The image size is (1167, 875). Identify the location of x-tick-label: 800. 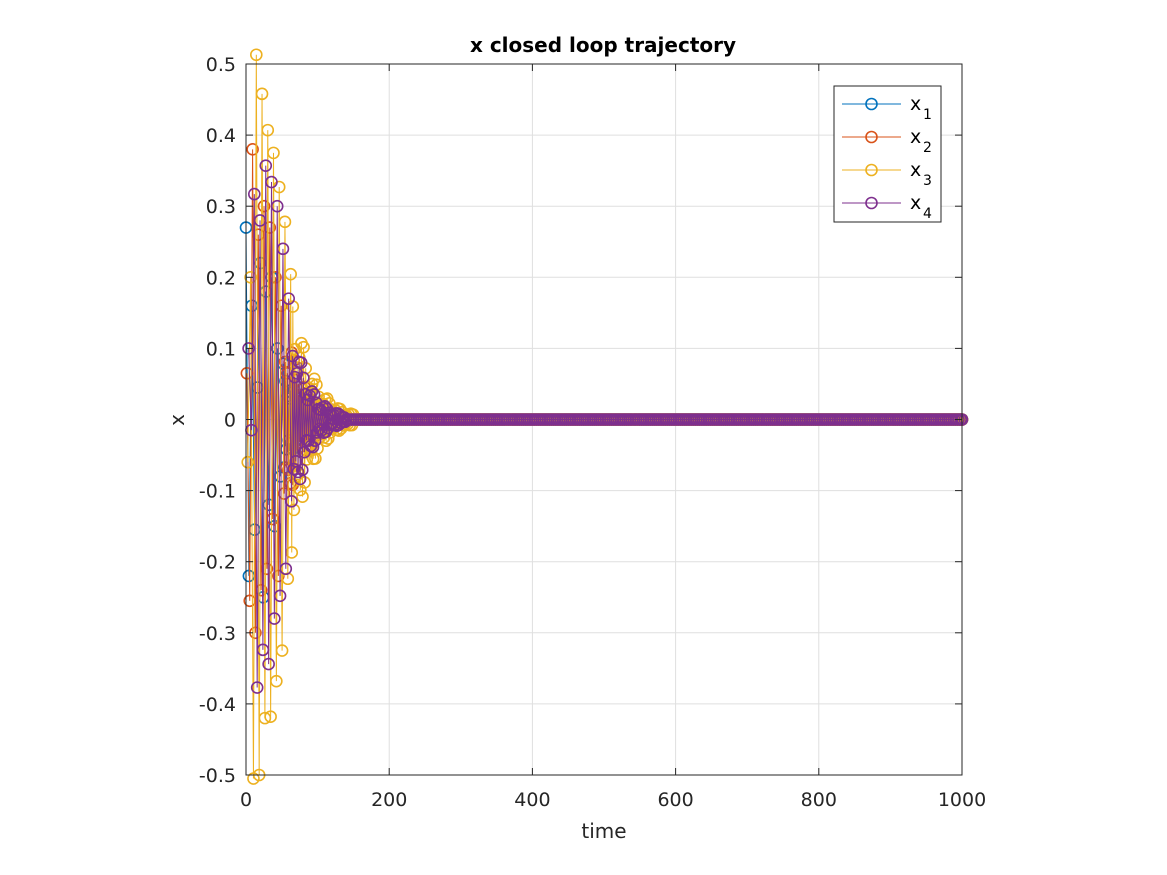
(819, 800).